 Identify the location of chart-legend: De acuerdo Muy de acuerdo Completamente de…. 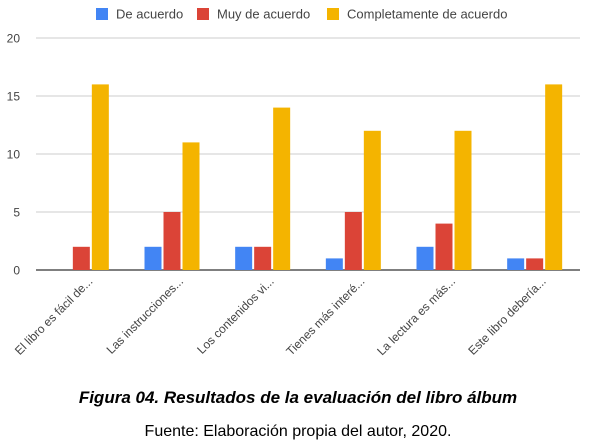
(301, 14).